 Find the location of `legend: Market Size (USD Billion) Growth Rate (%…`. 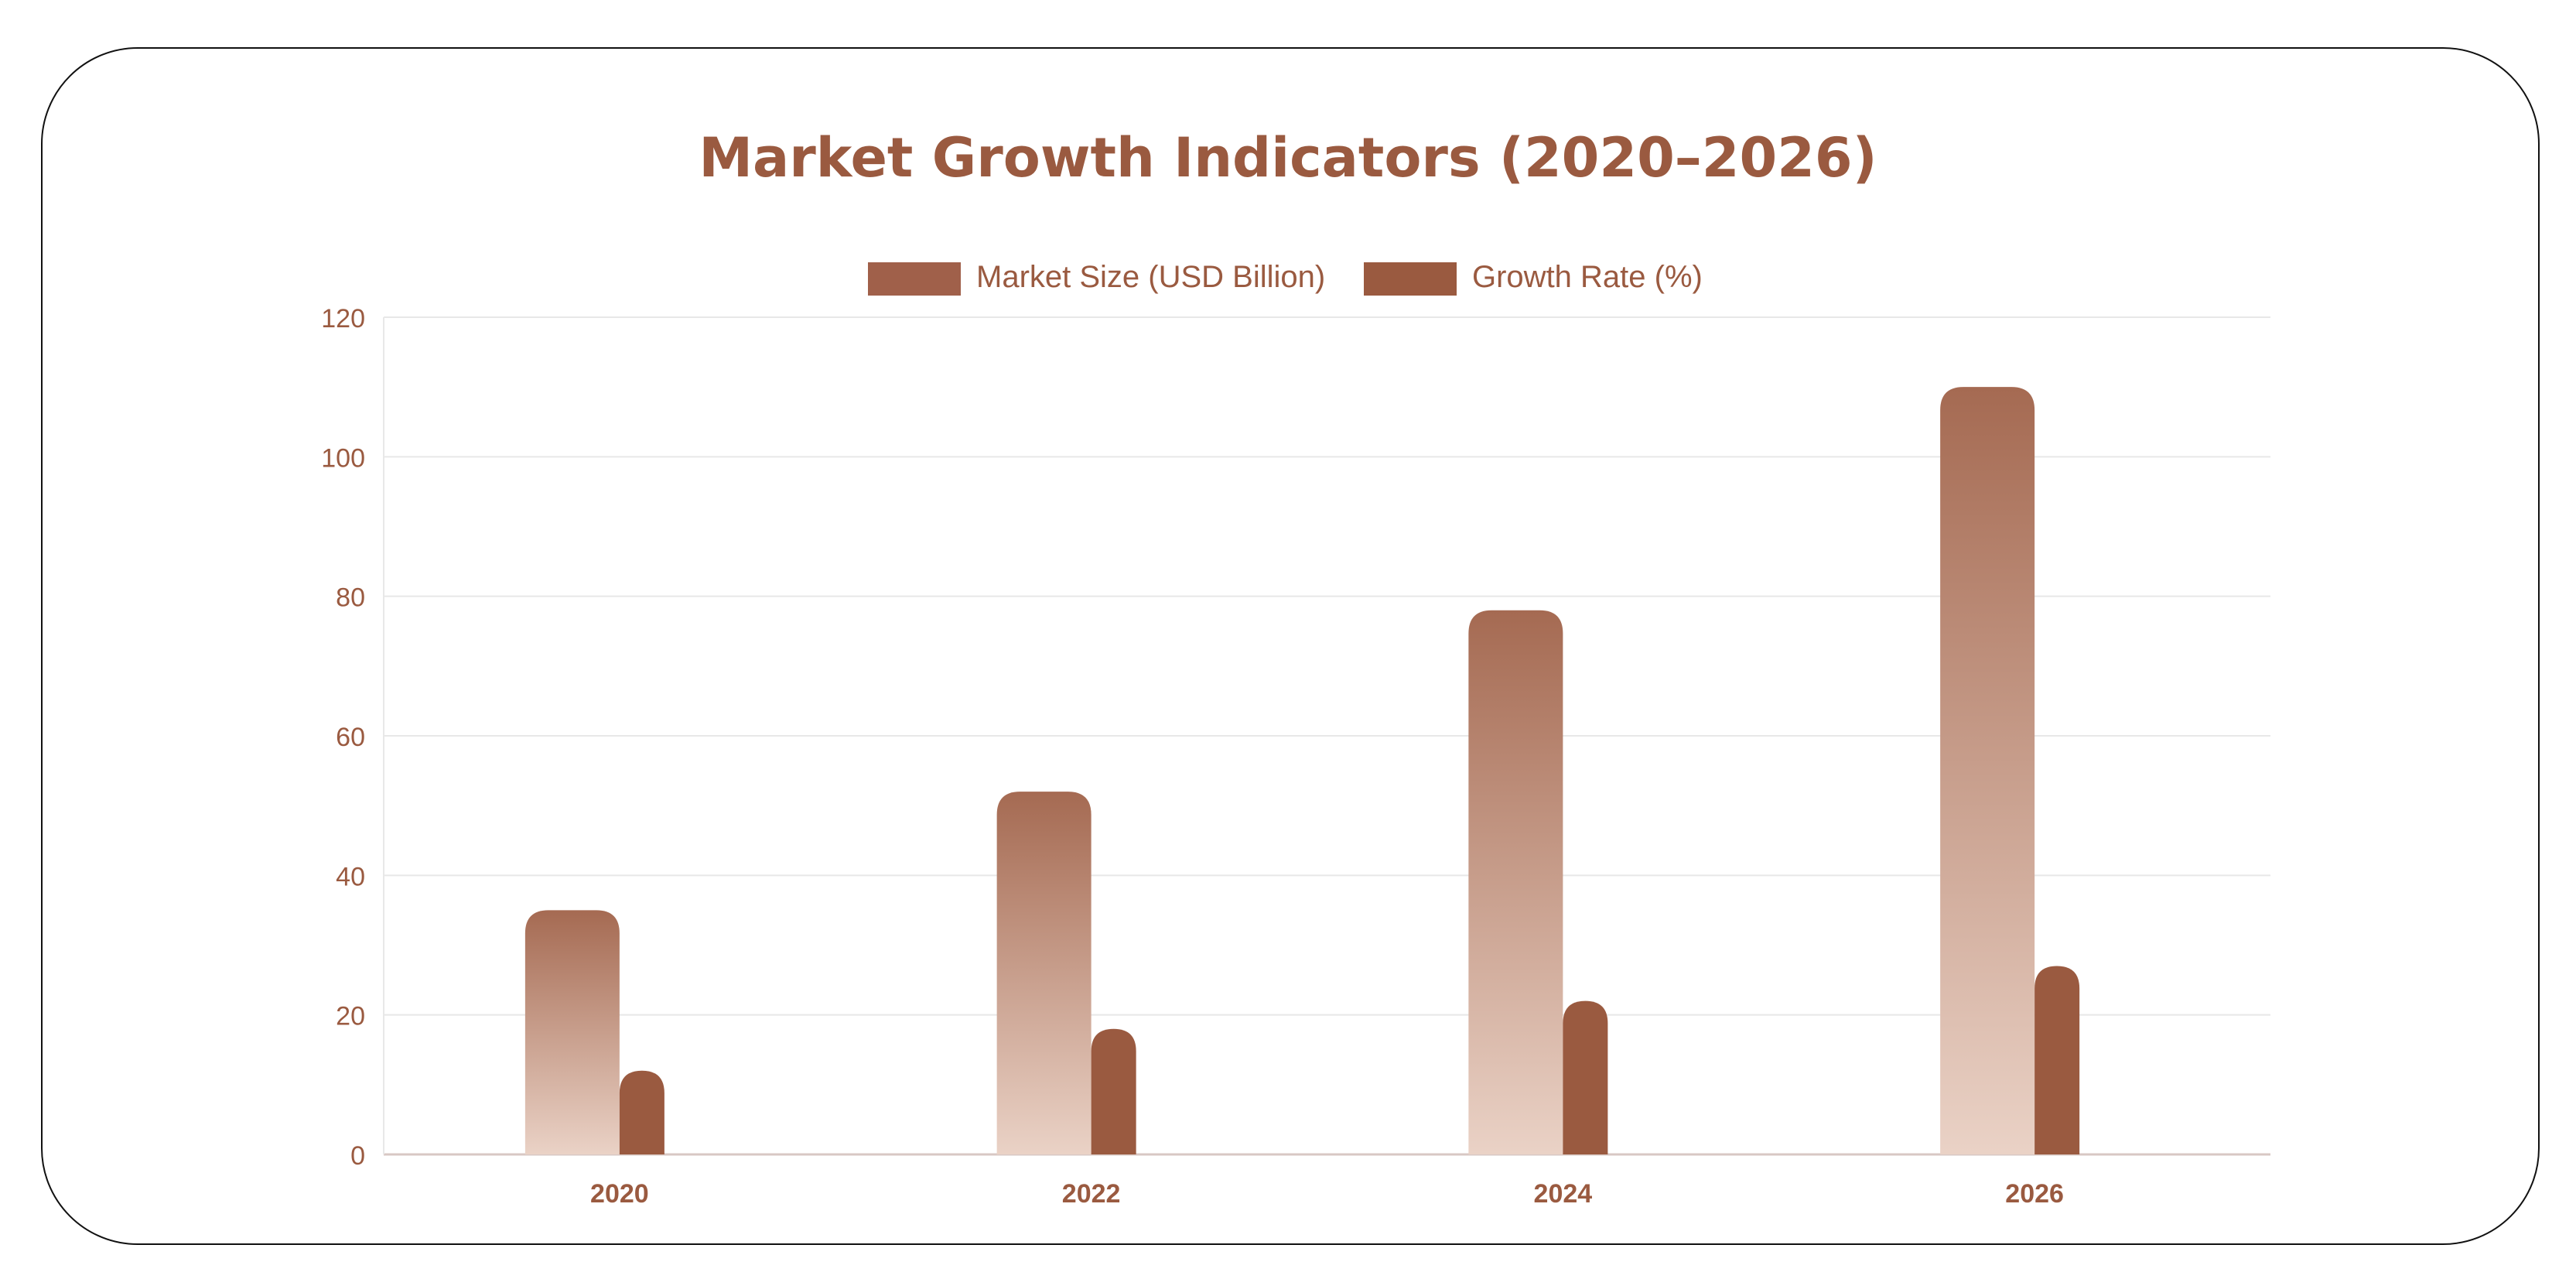

legend: Market Size (USD Billion) Growth Rate (%… is located at coordinates (1285, 278).